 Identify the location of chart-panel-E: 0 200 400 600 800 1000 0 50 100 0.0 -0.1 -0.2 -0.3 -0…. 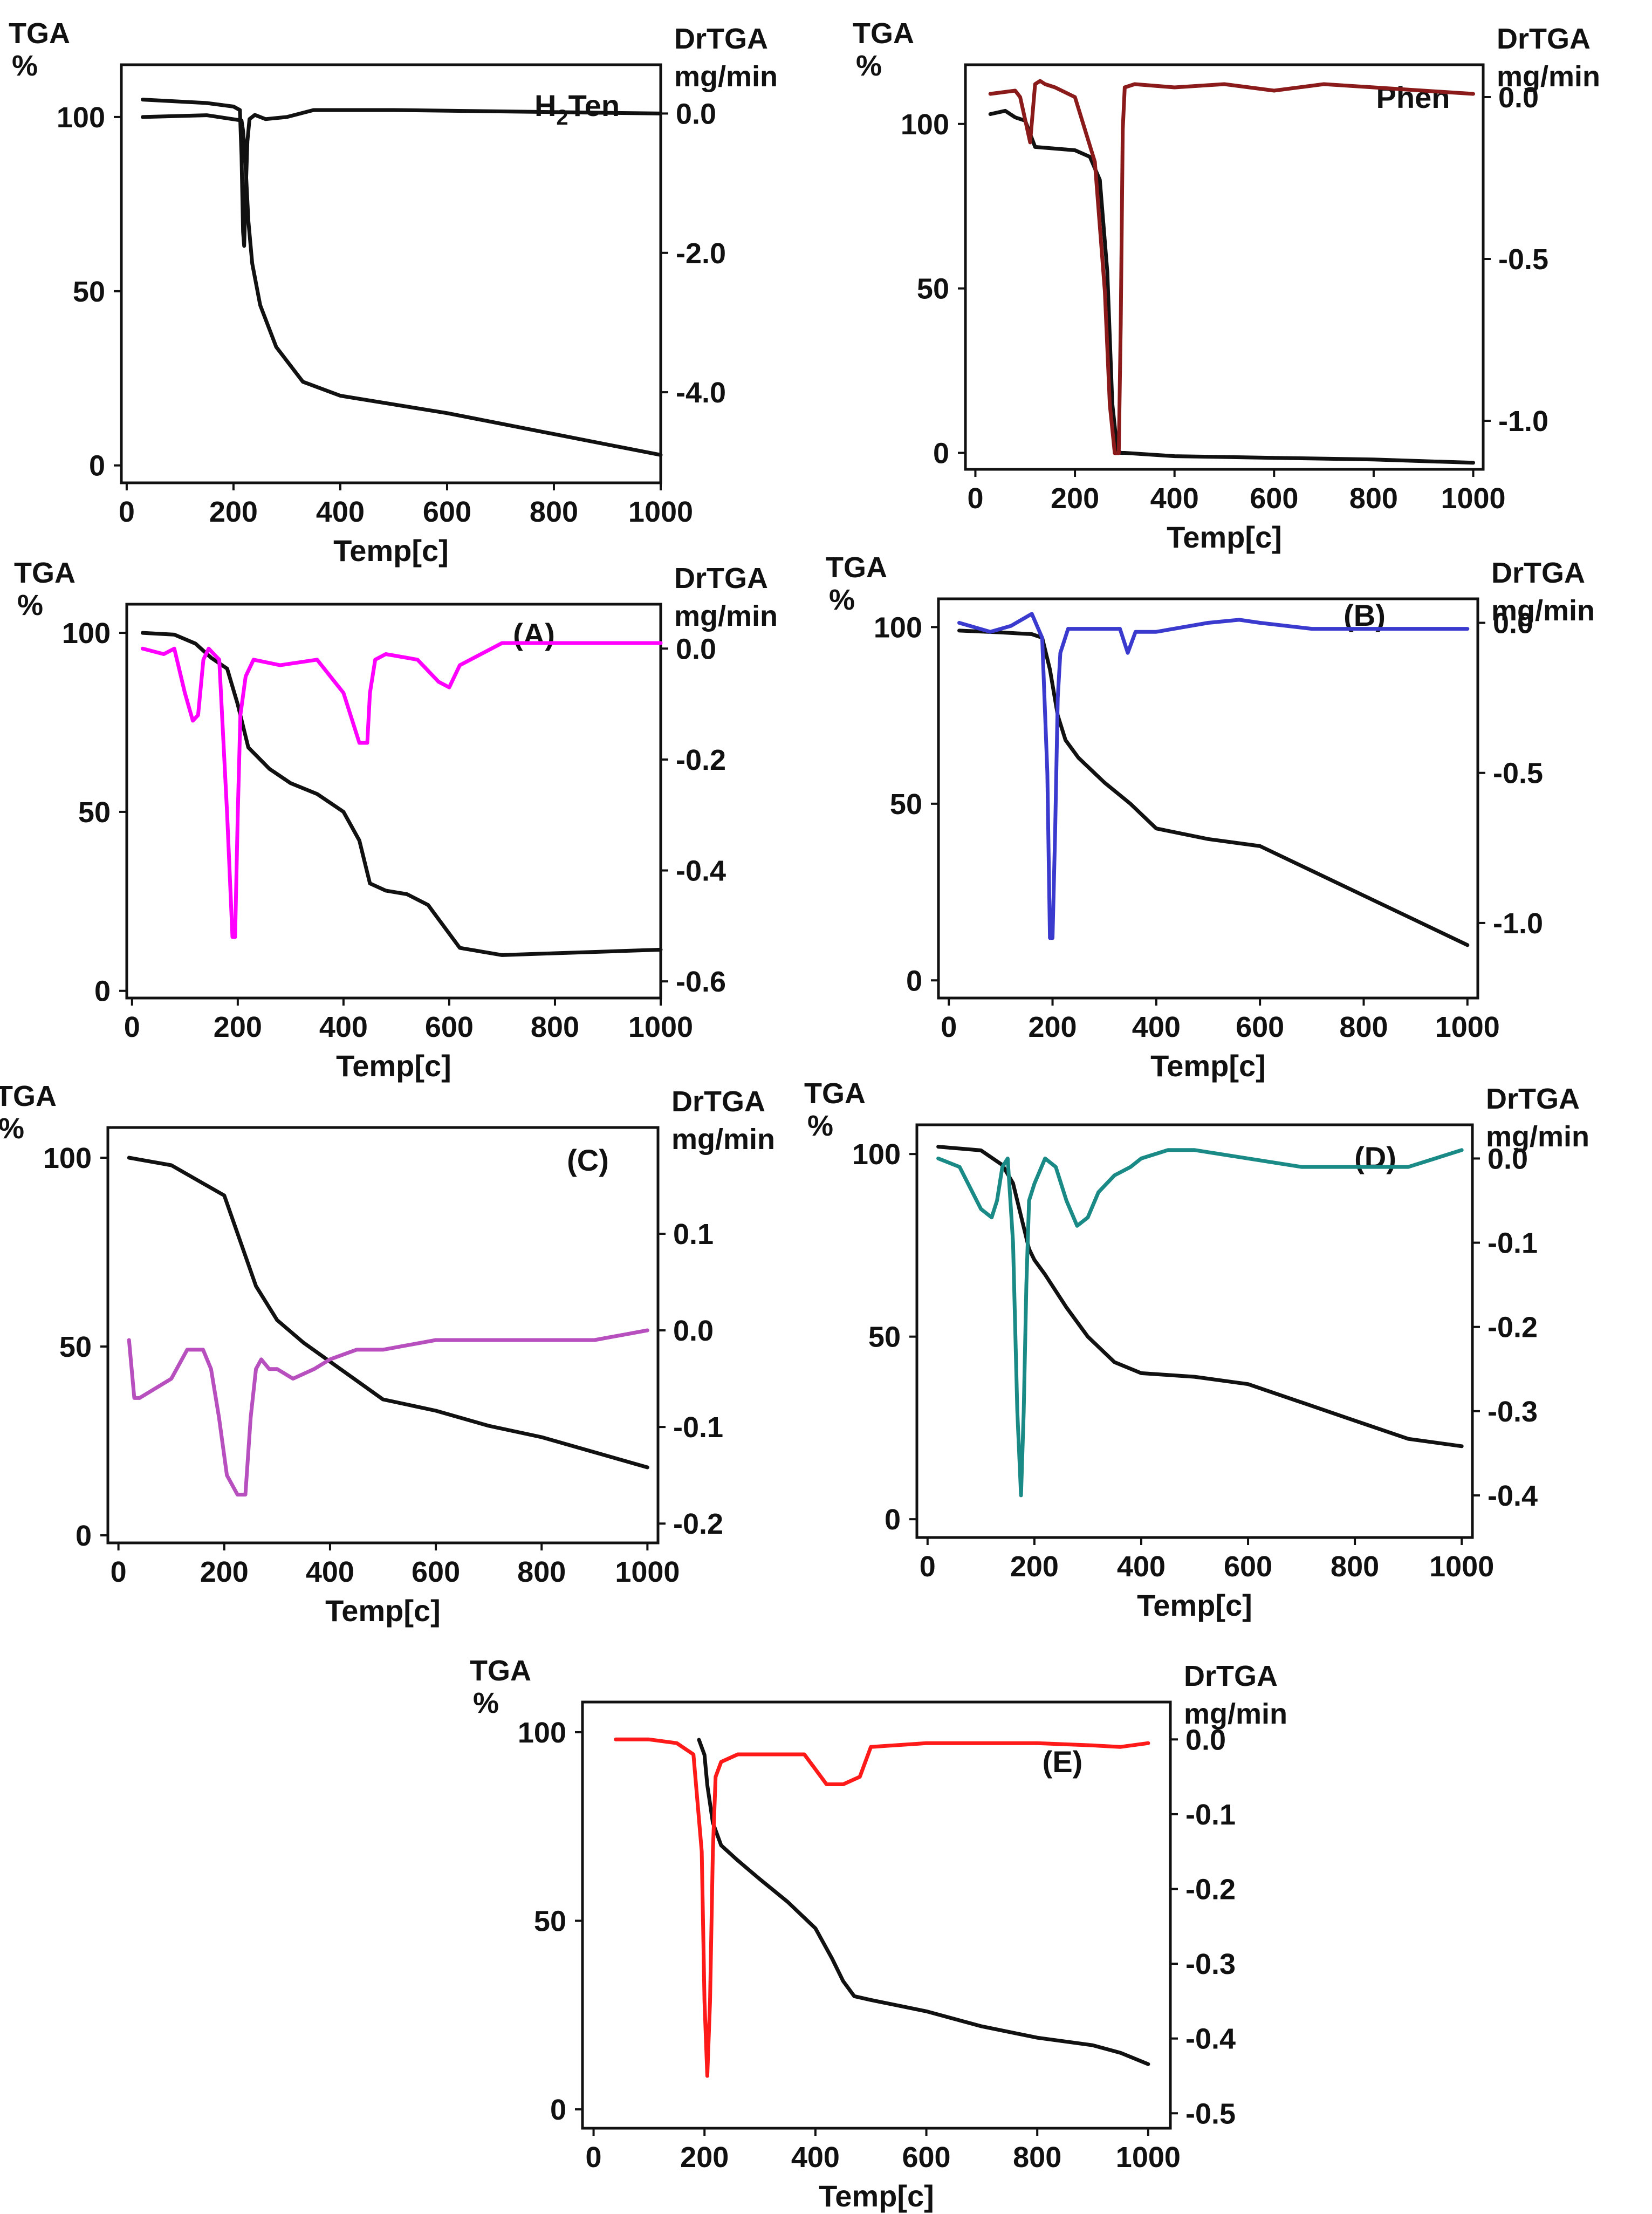
(879, 1934).